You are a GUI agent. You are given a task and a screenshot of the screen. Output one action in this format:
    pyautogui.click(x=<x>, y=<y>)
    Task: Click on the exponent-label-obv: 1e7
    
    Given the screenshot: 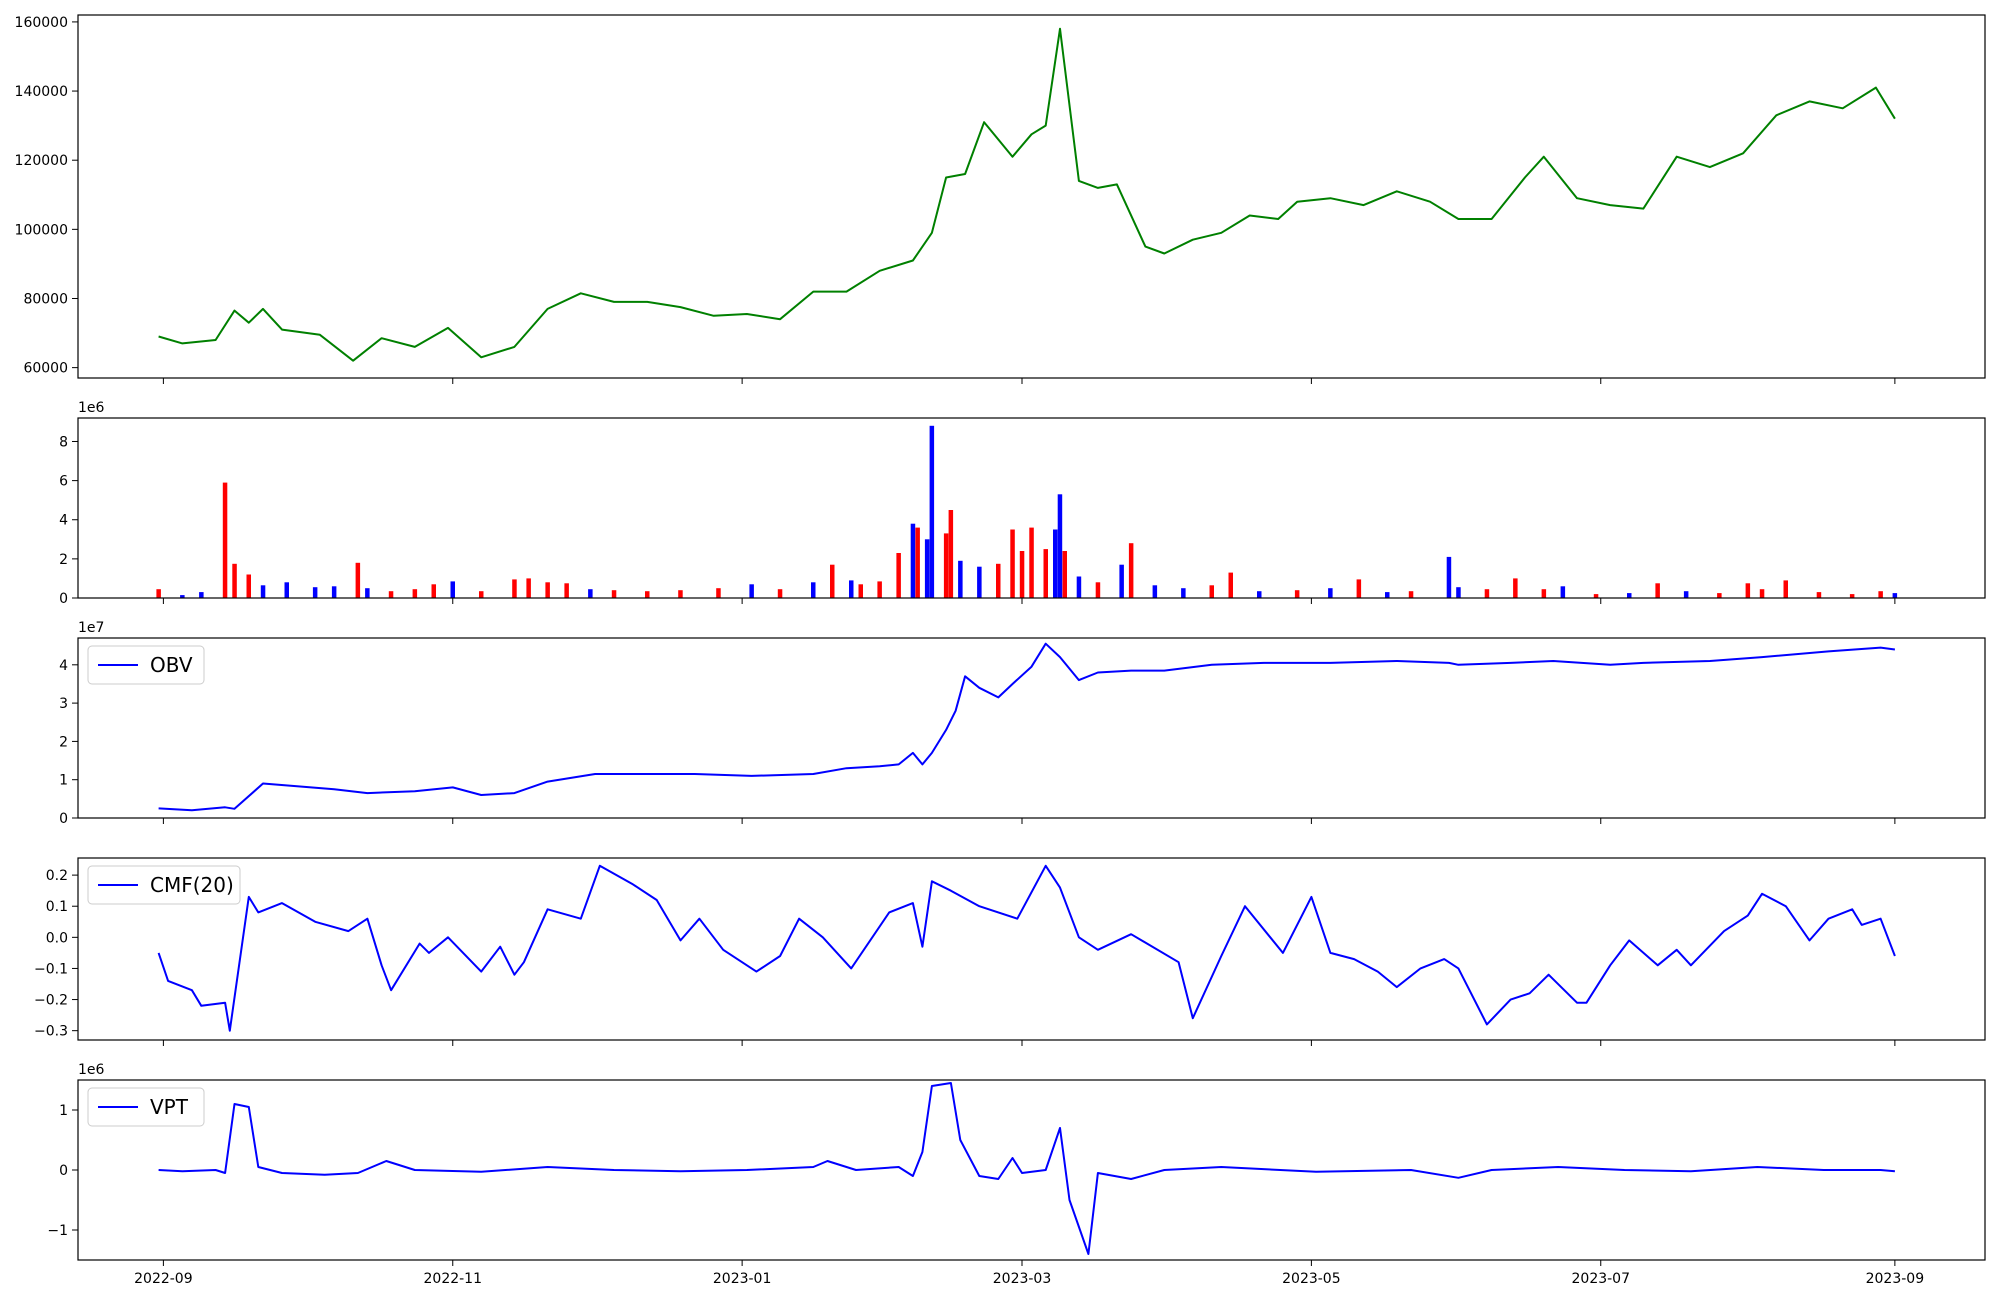 What is the action you would take?
    pyautogui.click(x=91, y=628)
    